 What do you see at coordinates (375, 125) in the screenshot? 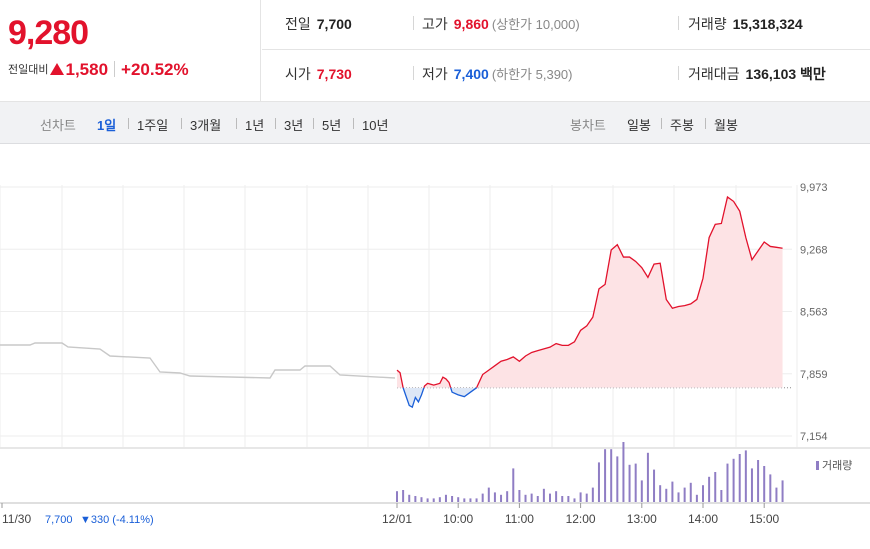
I see `tab-10year: 10년` at bounding box center [375, 125].